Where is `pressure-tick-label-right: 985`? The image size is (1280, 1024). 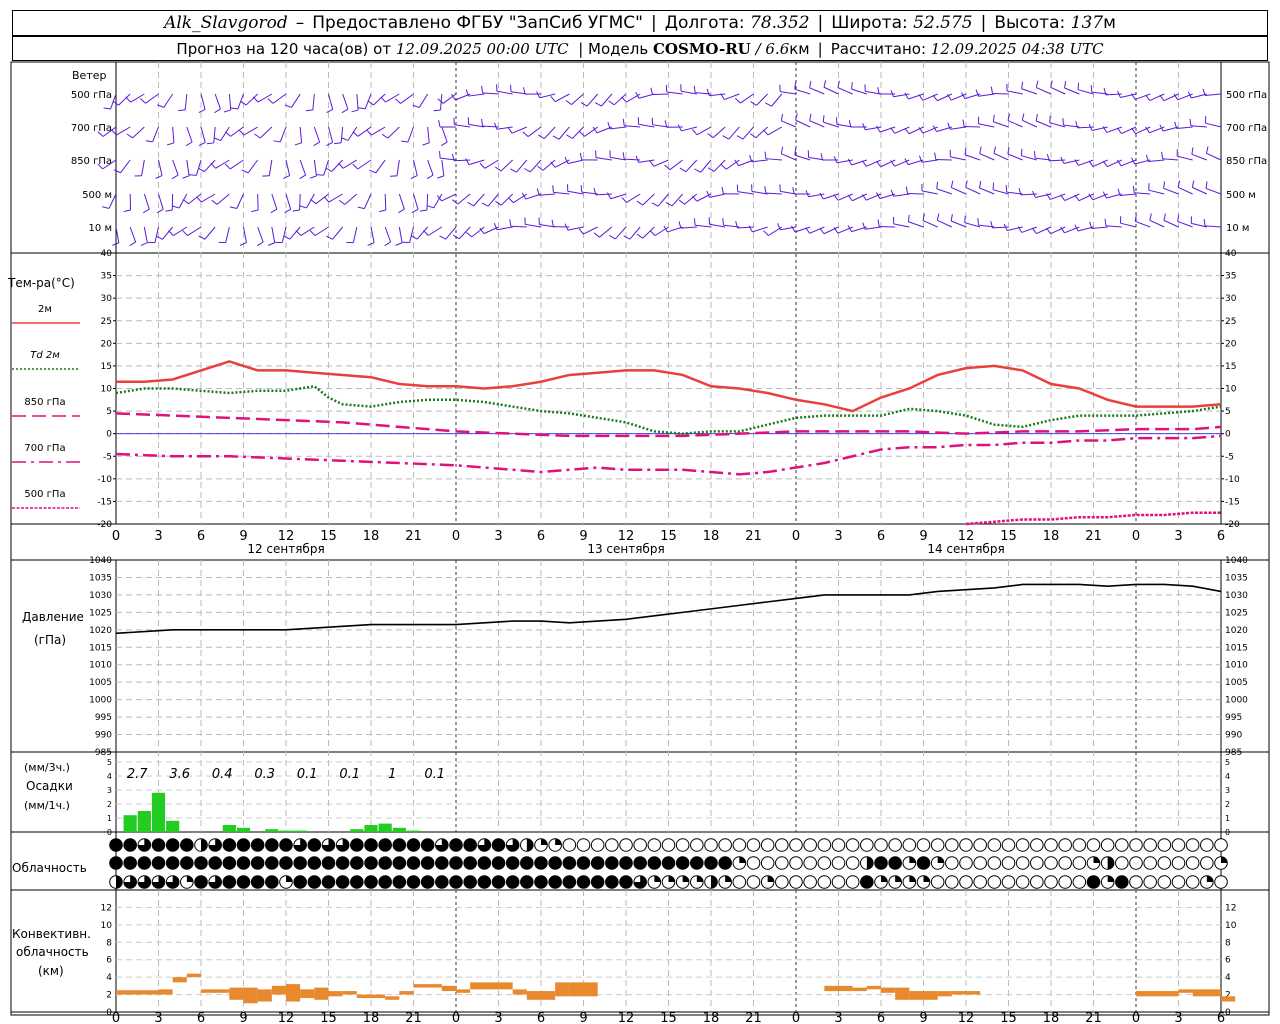 pressure-tick-label-right: 985 is located at coordinates (1233, 753).